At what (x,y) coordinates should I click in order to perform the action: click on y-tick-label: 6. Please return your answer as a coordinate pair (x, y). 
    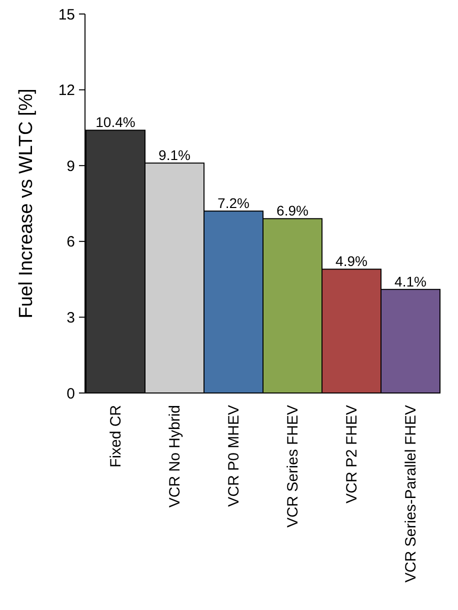
    Looking at the image, I should click on (70, 242).